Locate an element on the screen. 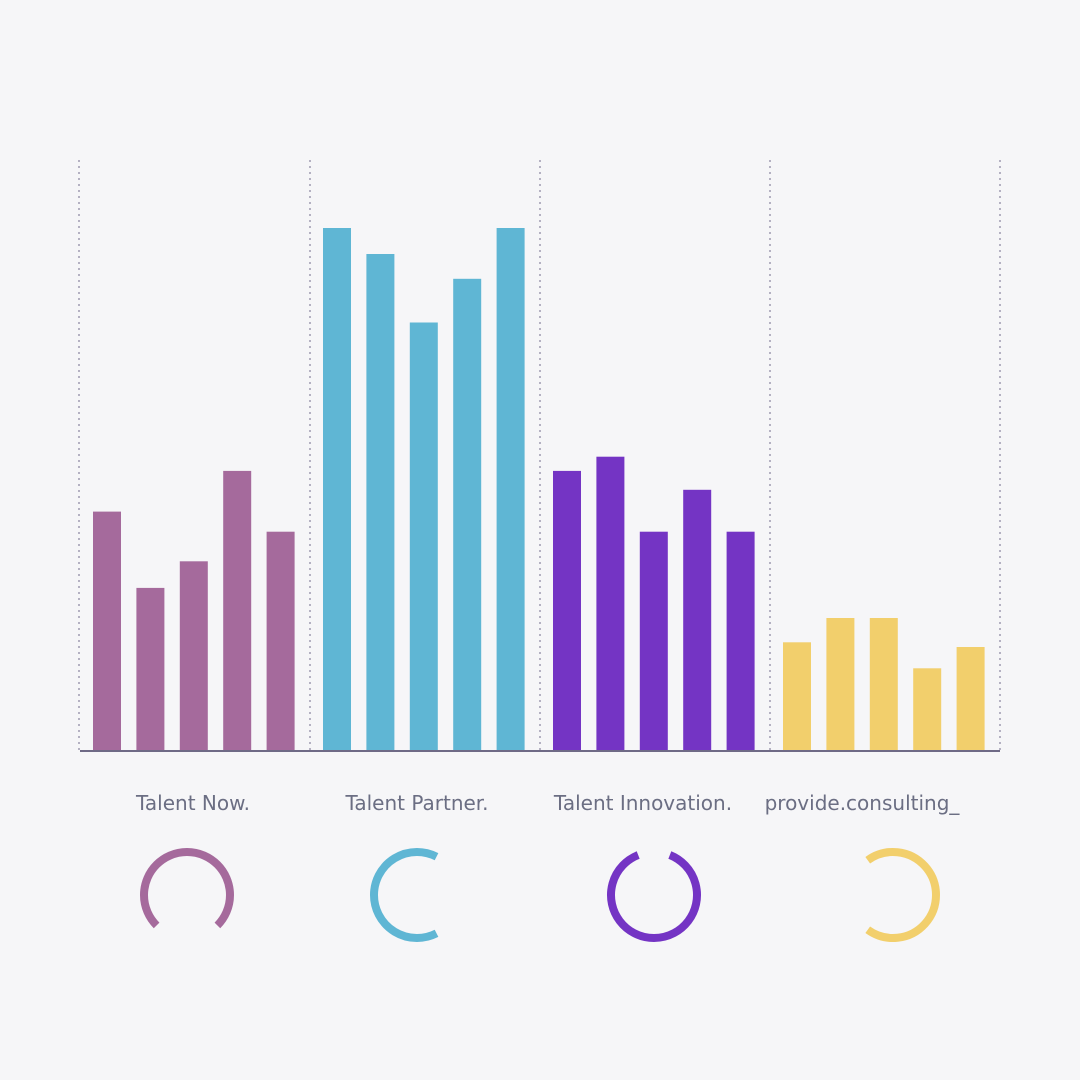  category-label: Talent Partner. is located at coordinates (416, 803).